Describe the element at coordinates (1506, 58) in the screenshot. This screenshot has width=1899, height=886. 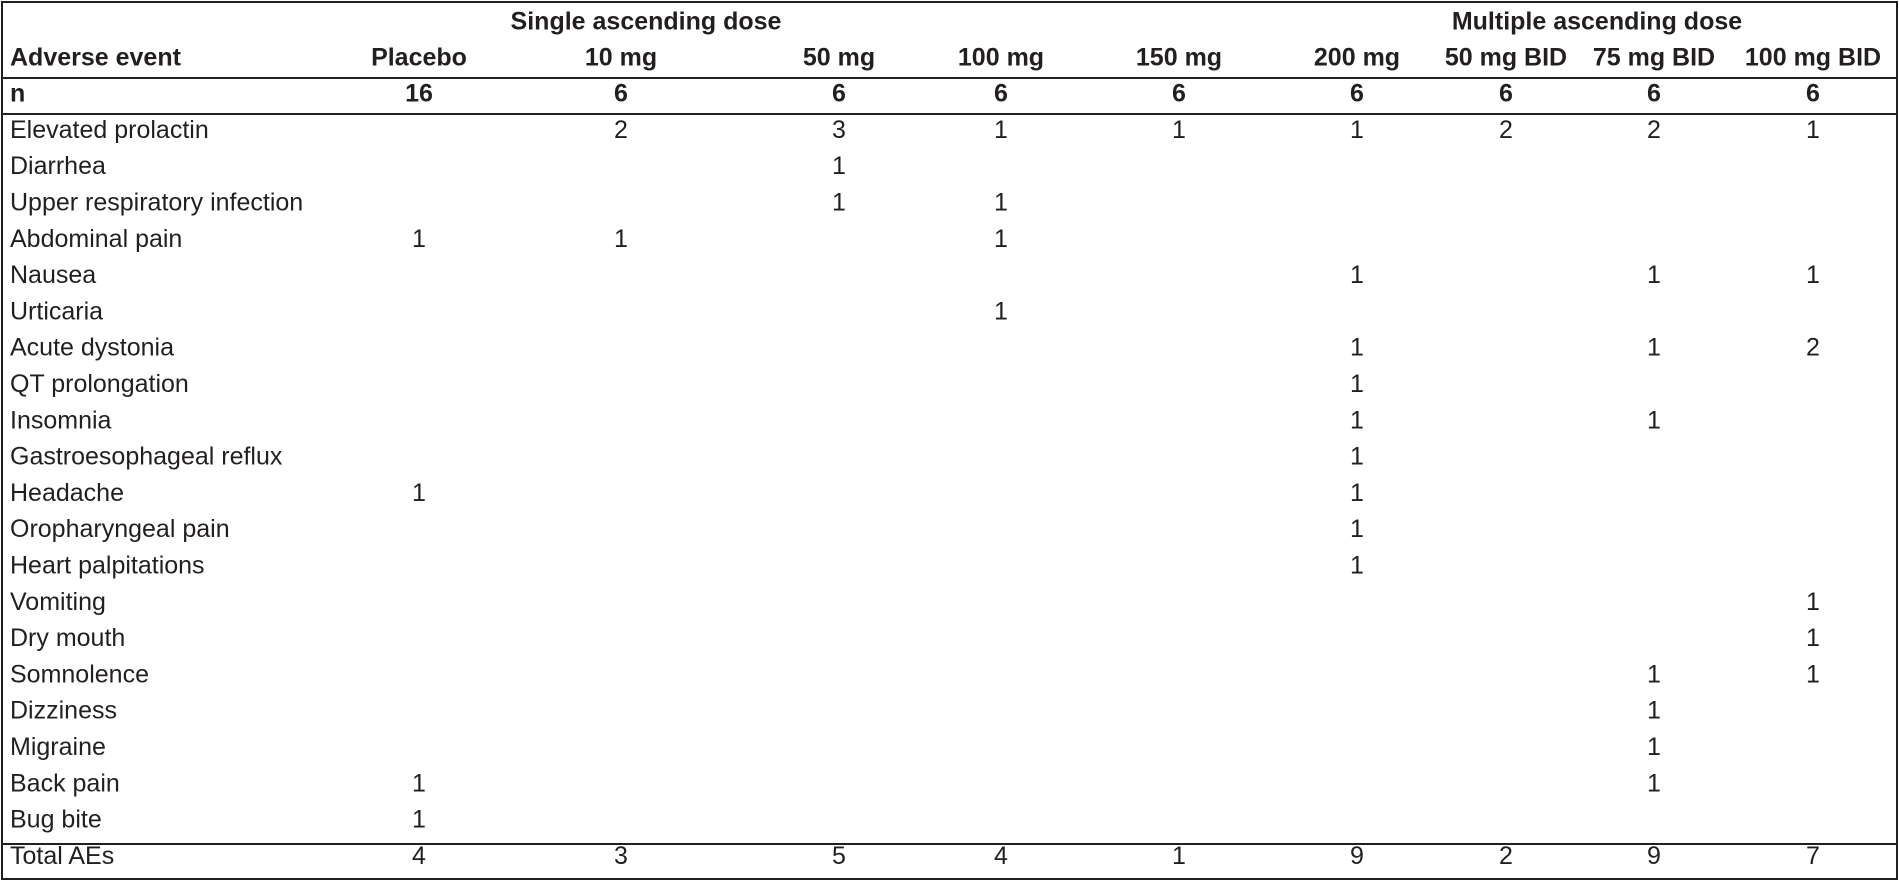
I see `column-header: 50 mg BID` at that location.